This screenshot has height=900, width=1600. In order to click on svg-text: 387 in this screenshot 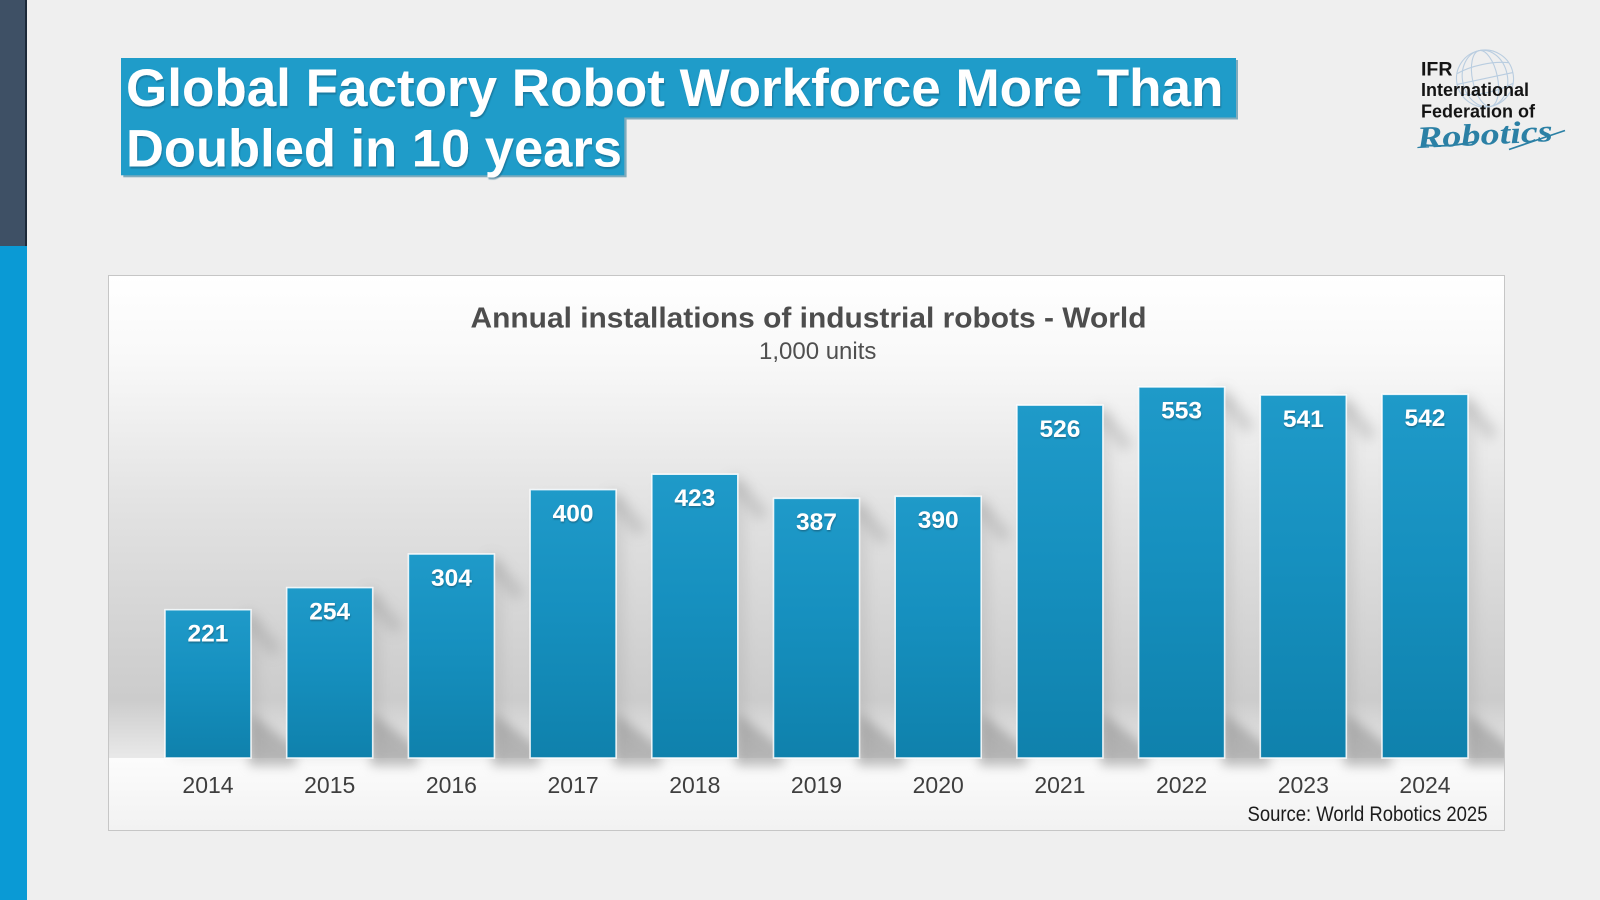, I will do `click(816, 522)`.